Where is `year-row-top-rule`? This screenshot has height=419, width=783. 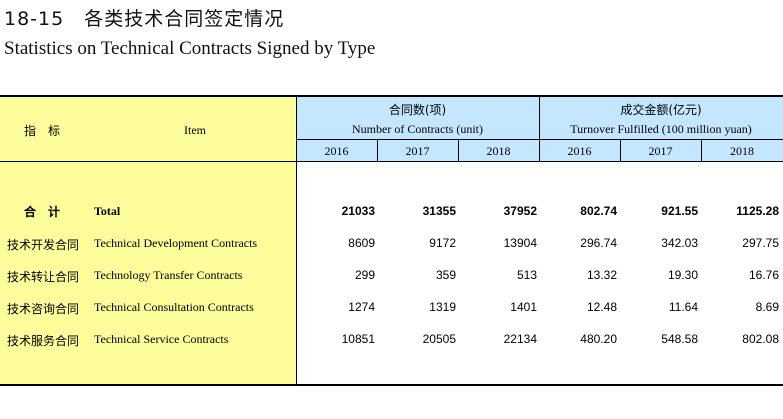
year-row-top-rule is located at coordinates (539, 139).